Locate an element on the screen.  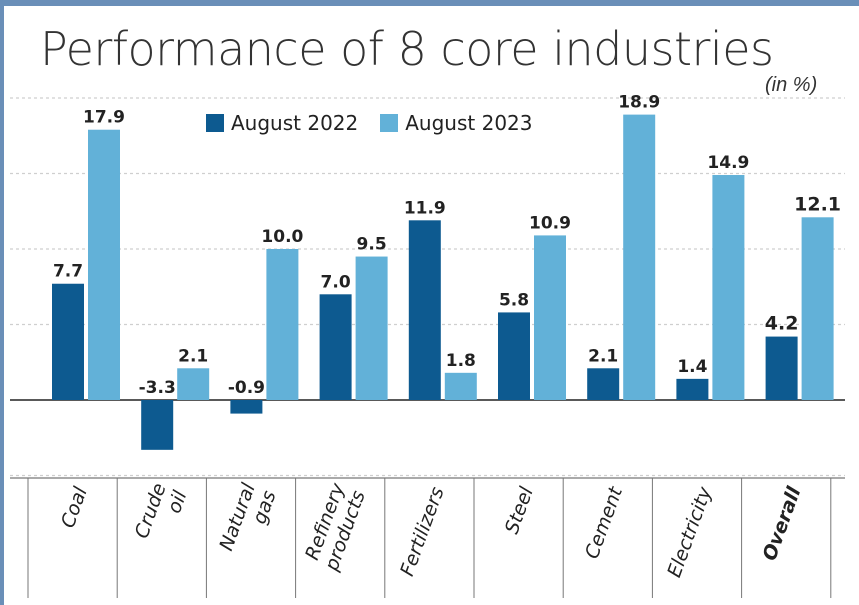
category-label: Crude is located at coordinates (151, 510).